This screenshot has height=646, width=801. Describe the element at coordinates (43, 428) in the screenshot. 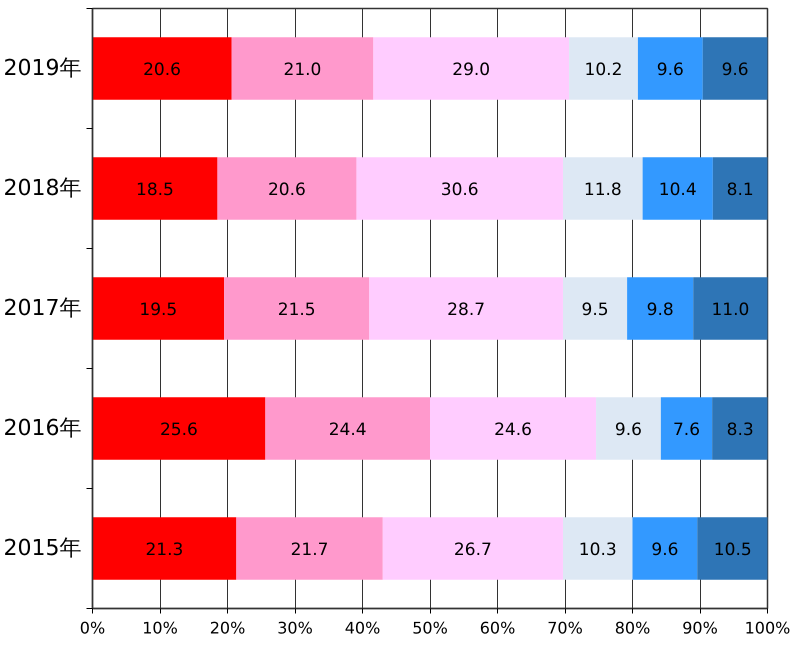

I see `y-tick-label: 2016年` at that location.